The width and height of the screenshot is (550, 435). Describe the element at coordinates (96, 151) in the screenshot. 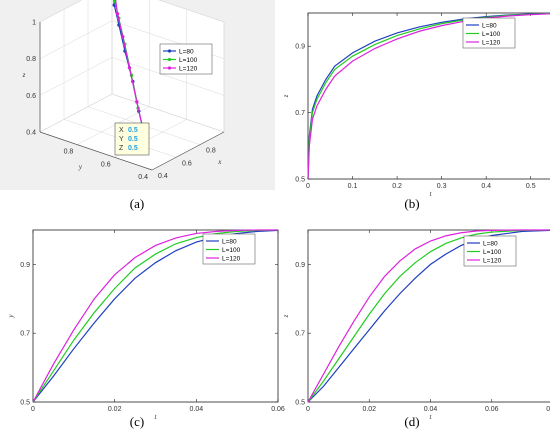

I see `y-axis-line` at that location.